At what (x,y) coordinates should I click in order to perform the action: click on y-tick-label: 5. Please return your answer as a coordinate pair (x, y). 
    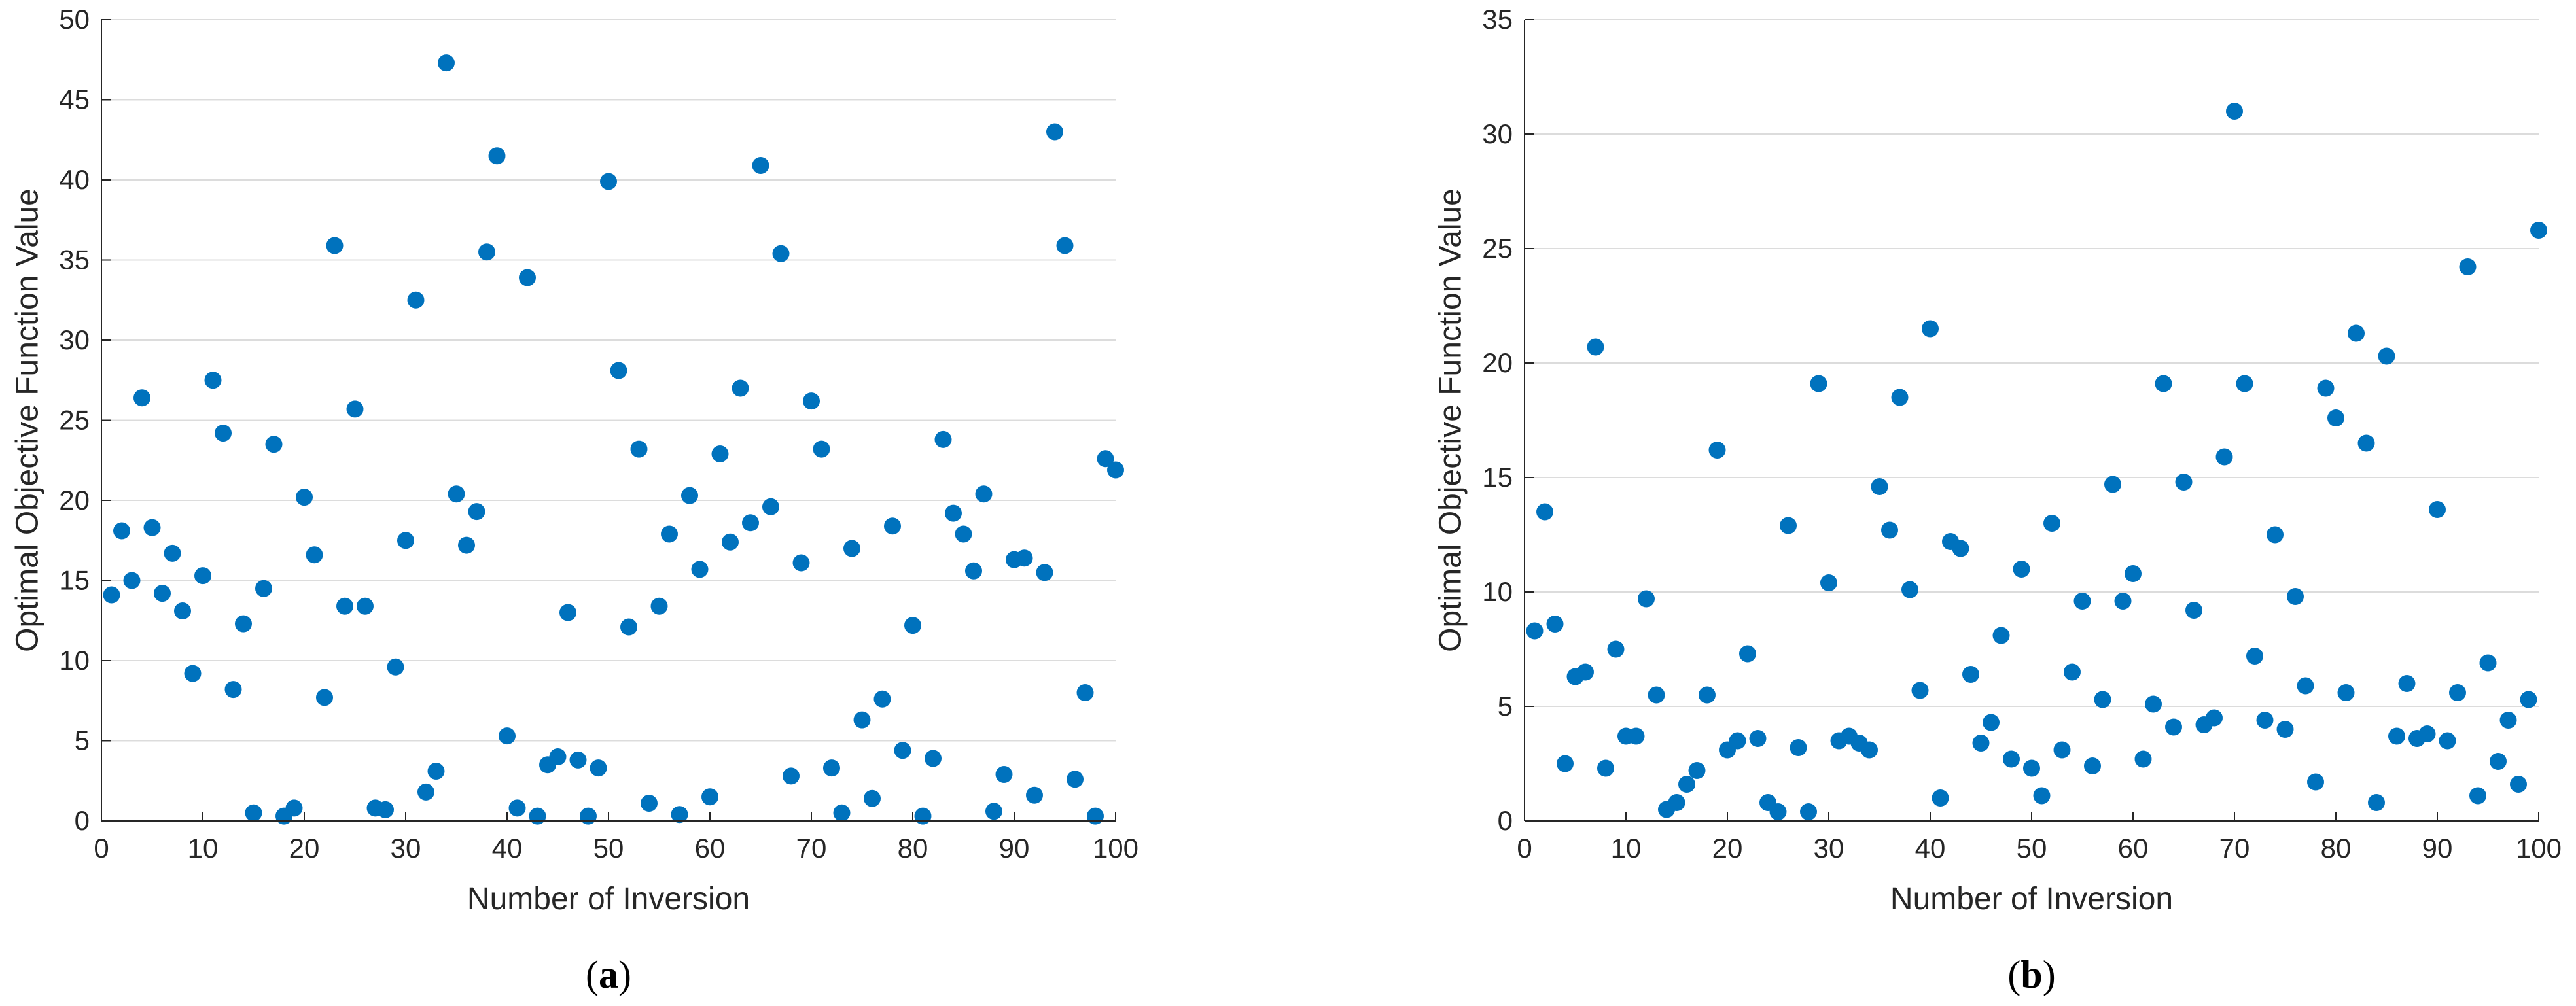
    Looking at the image, I should click on (82, 740).